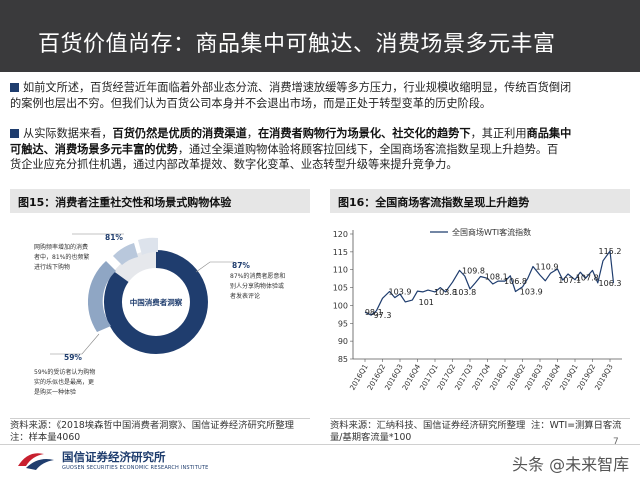 The height and width of the screenshot is (480, 640). Describe the element at coordinates (383, 315) in the screenshot. I see `data-label: 97.3` at that location.